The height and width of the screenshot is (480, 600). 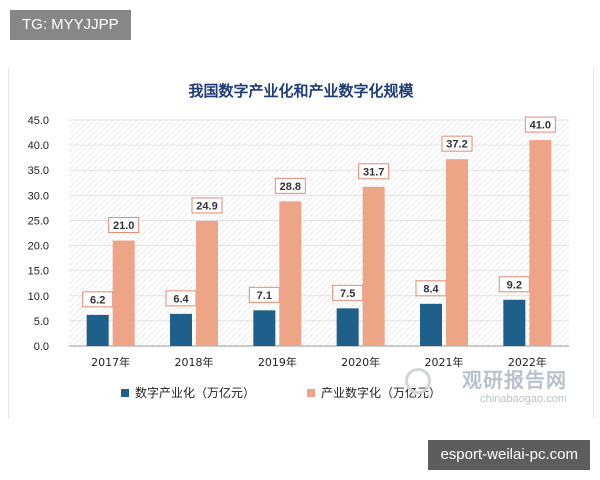 I want to click on y-tick-label: 40.0, so click(x=38, y=146).